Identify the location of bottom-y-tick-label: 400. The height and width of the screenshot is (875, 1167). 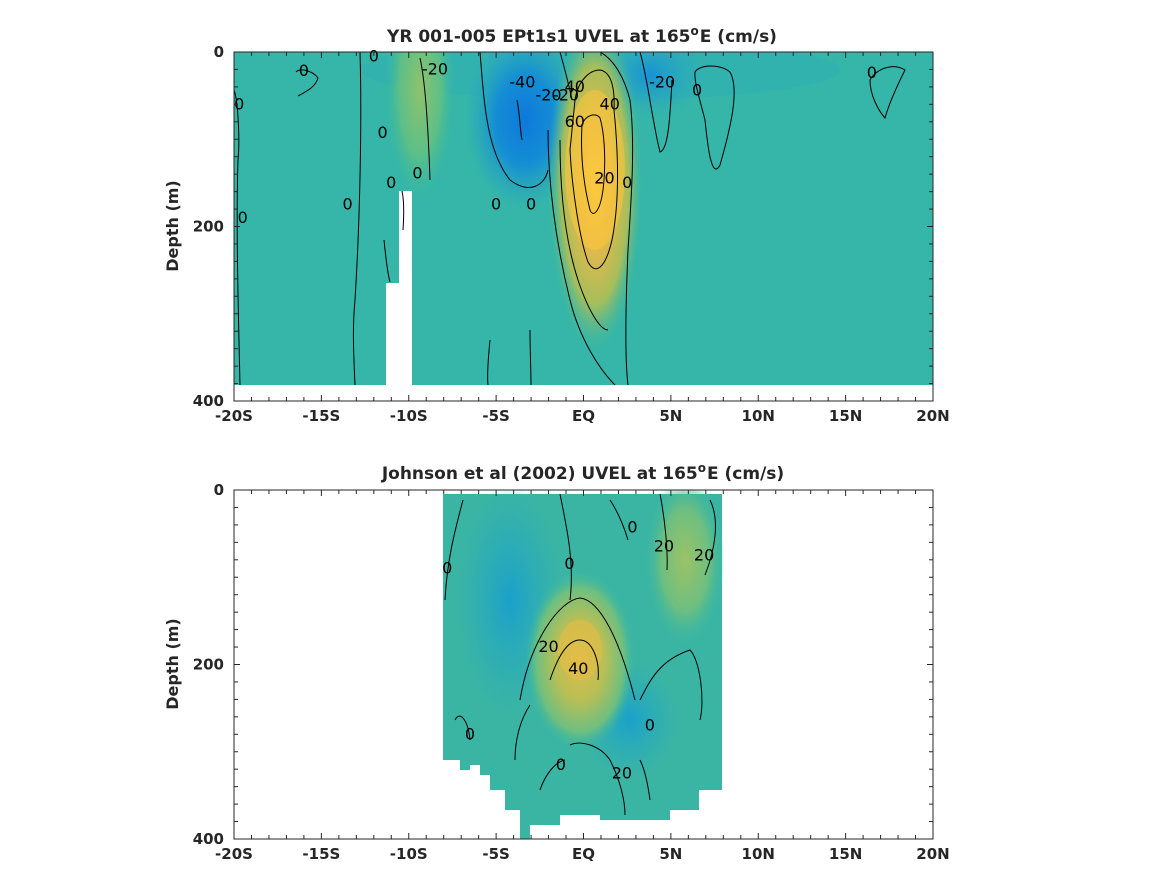
(208, 839).